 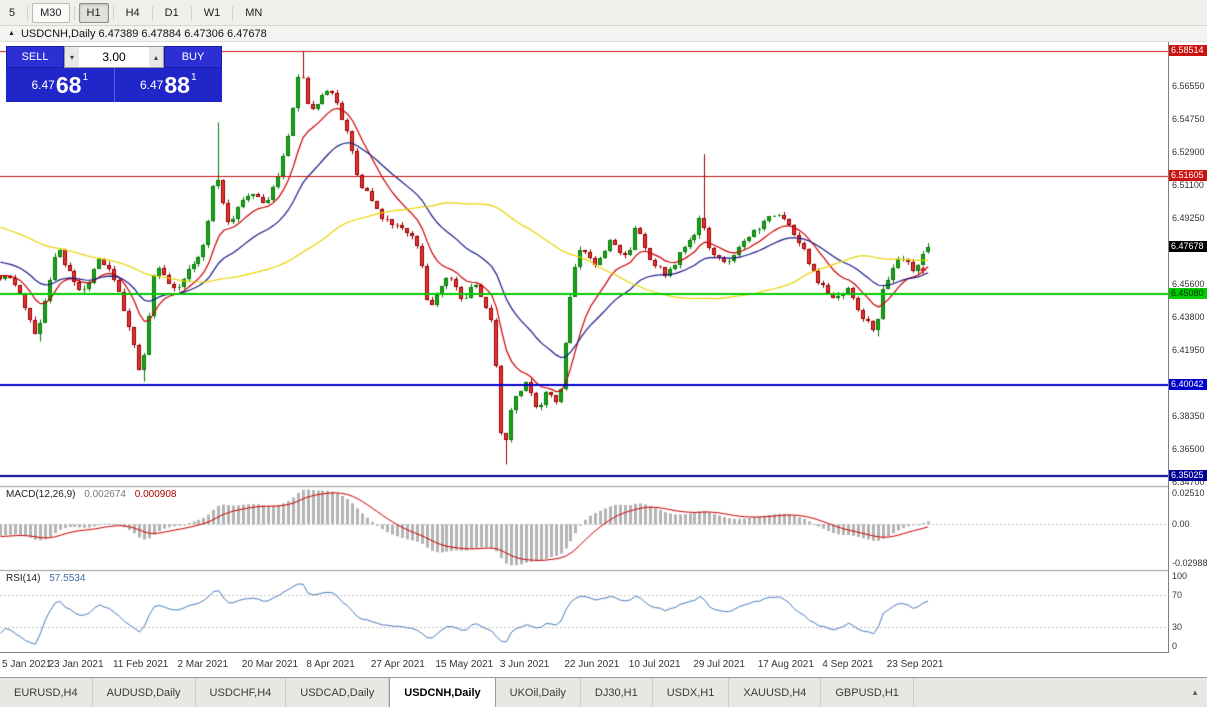 What do you see at coordinates (1188, 86) in the screenshot?
I see `price-axis-label: 6.56550` at bounding box center [1188, 86].